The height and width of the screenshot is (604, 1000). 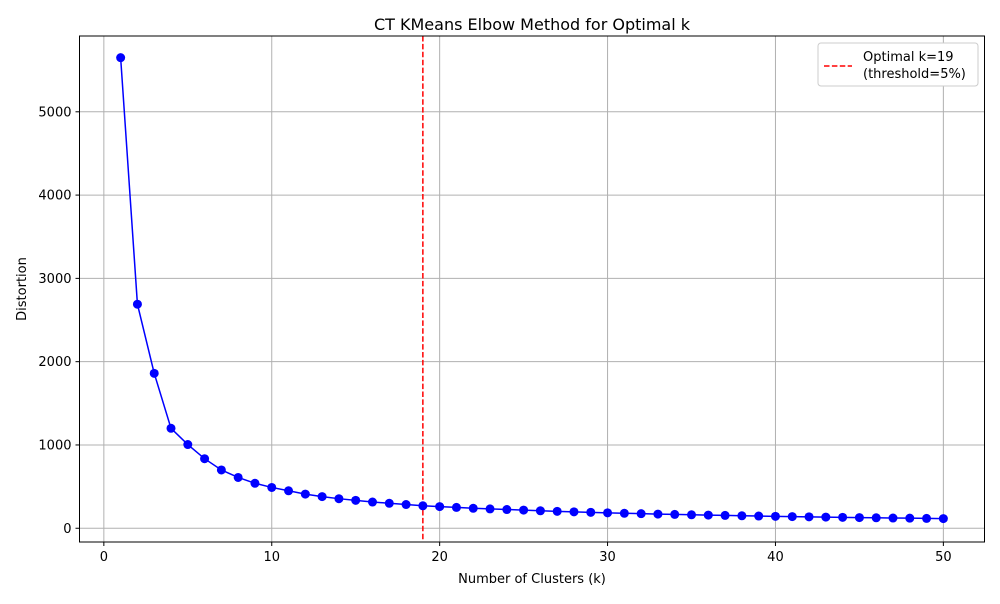 I want to click on y-axis-label: Distortion, so click(x=22, y=289).